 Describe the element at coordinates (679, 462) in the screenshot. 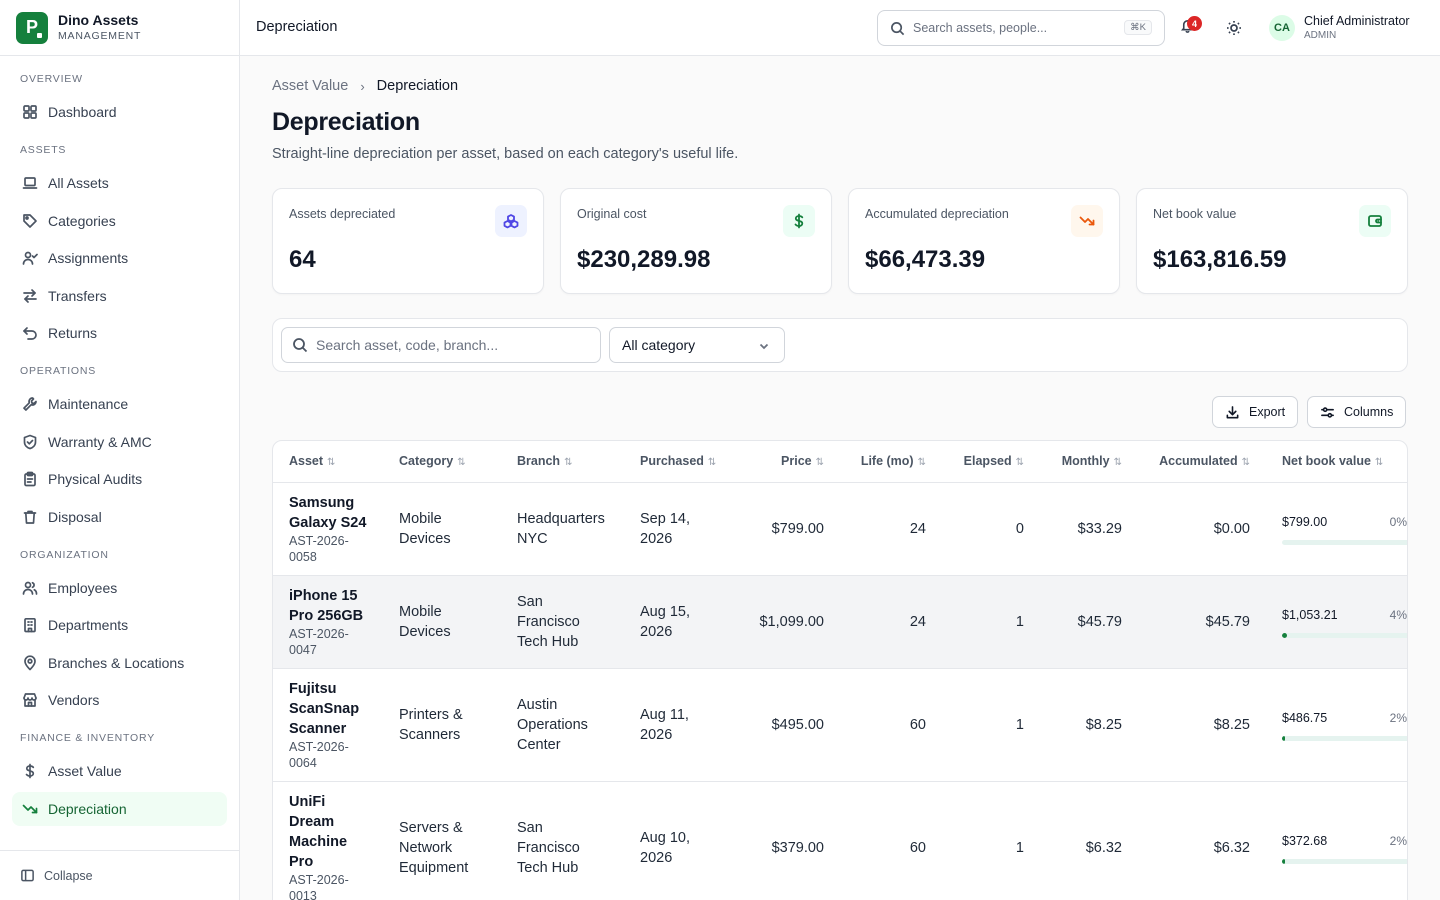

I see `column-header-purchased: Purchased ⇅` at that location.